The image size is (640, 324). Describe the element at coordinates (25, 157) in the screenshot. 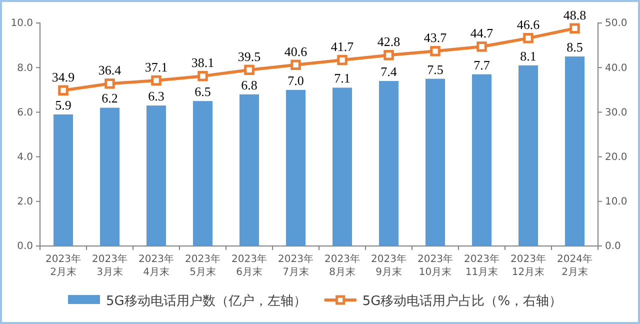

I see `y-tick-label: 4.0` at that location.